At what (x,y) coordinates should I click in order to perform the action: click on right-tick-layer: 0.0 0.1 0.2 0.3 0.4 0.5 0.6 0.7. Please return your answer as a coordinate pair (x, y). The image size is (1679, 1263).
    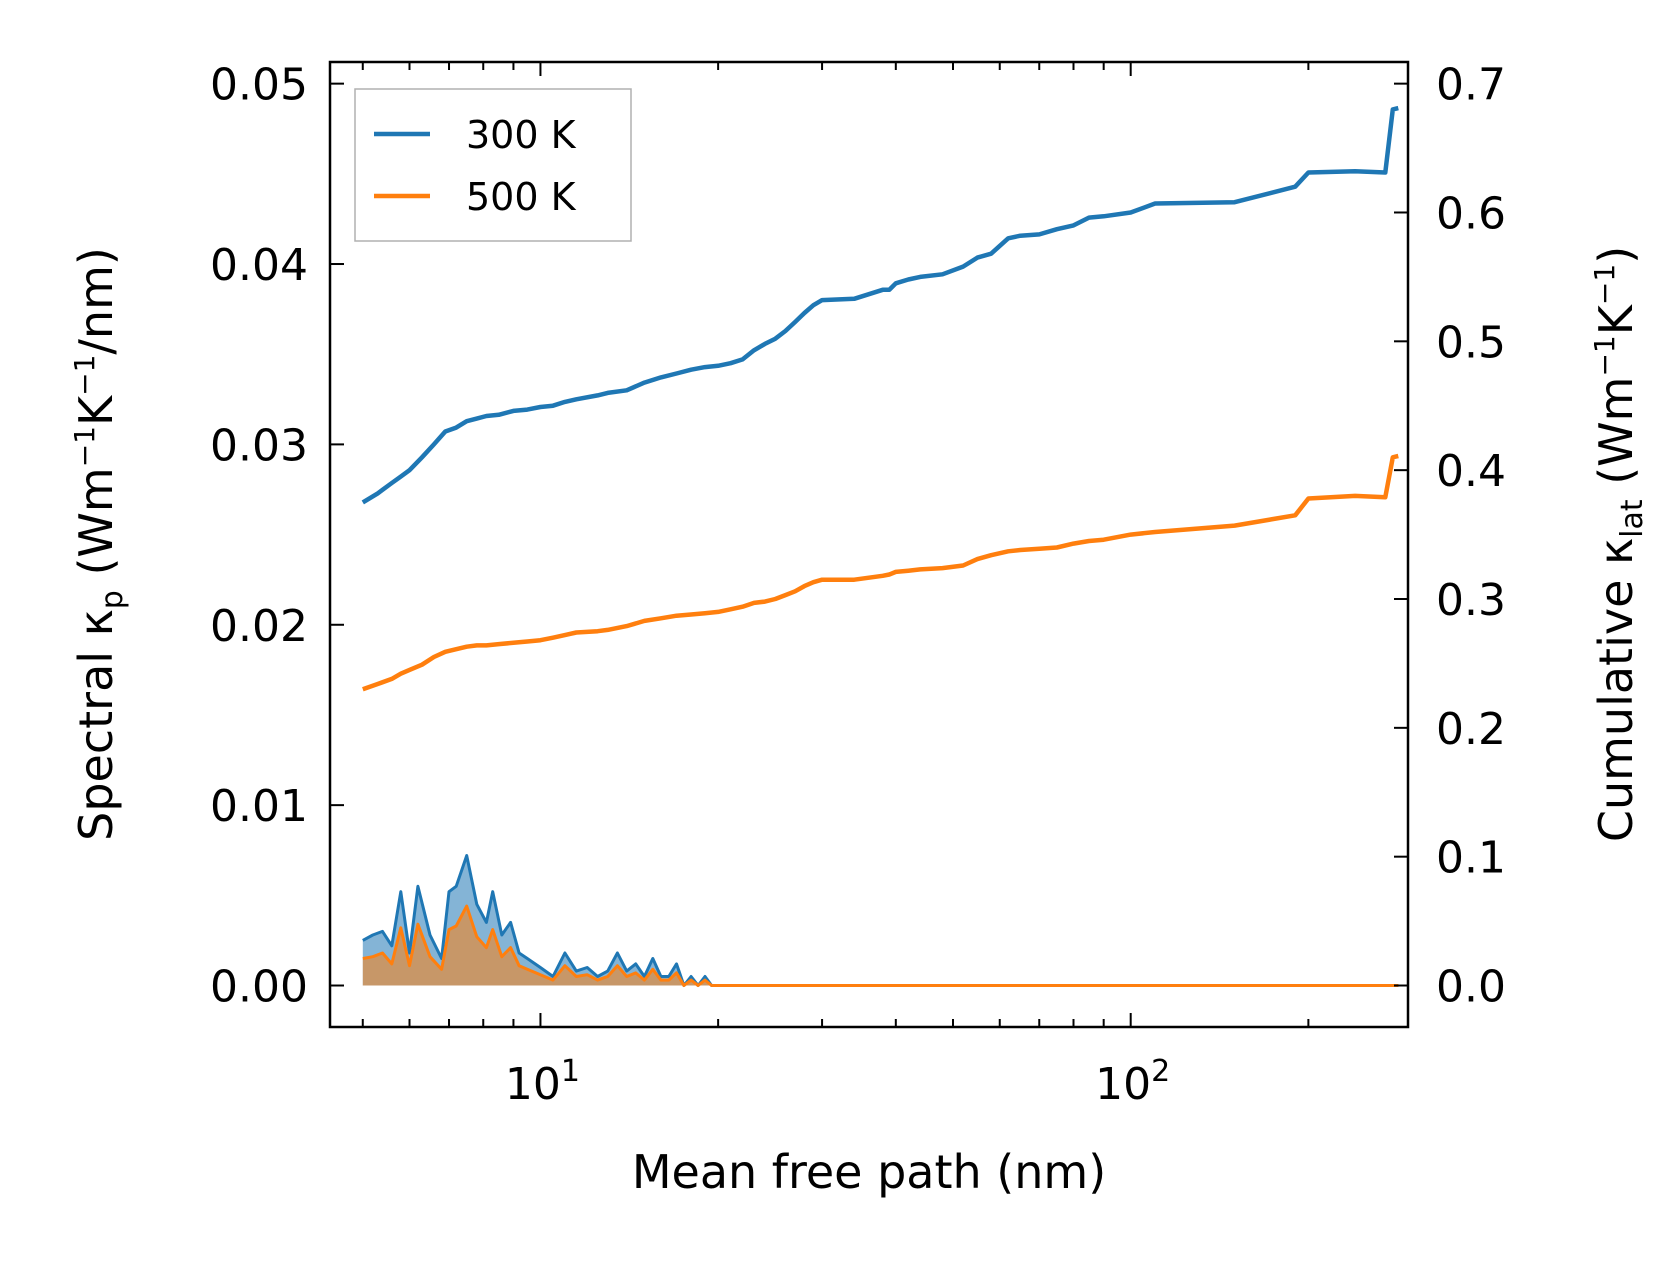
    Looking at the image, I should click on (1450, 536).